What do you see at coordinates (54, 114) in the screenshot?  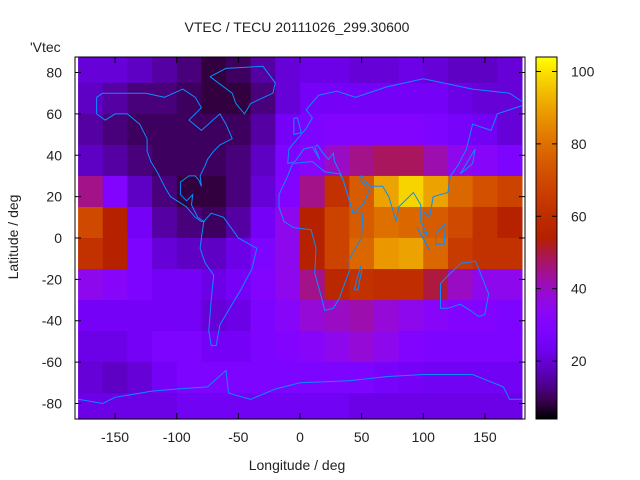 I see `y-tick-label: 60` at bounding box center [54, 114].